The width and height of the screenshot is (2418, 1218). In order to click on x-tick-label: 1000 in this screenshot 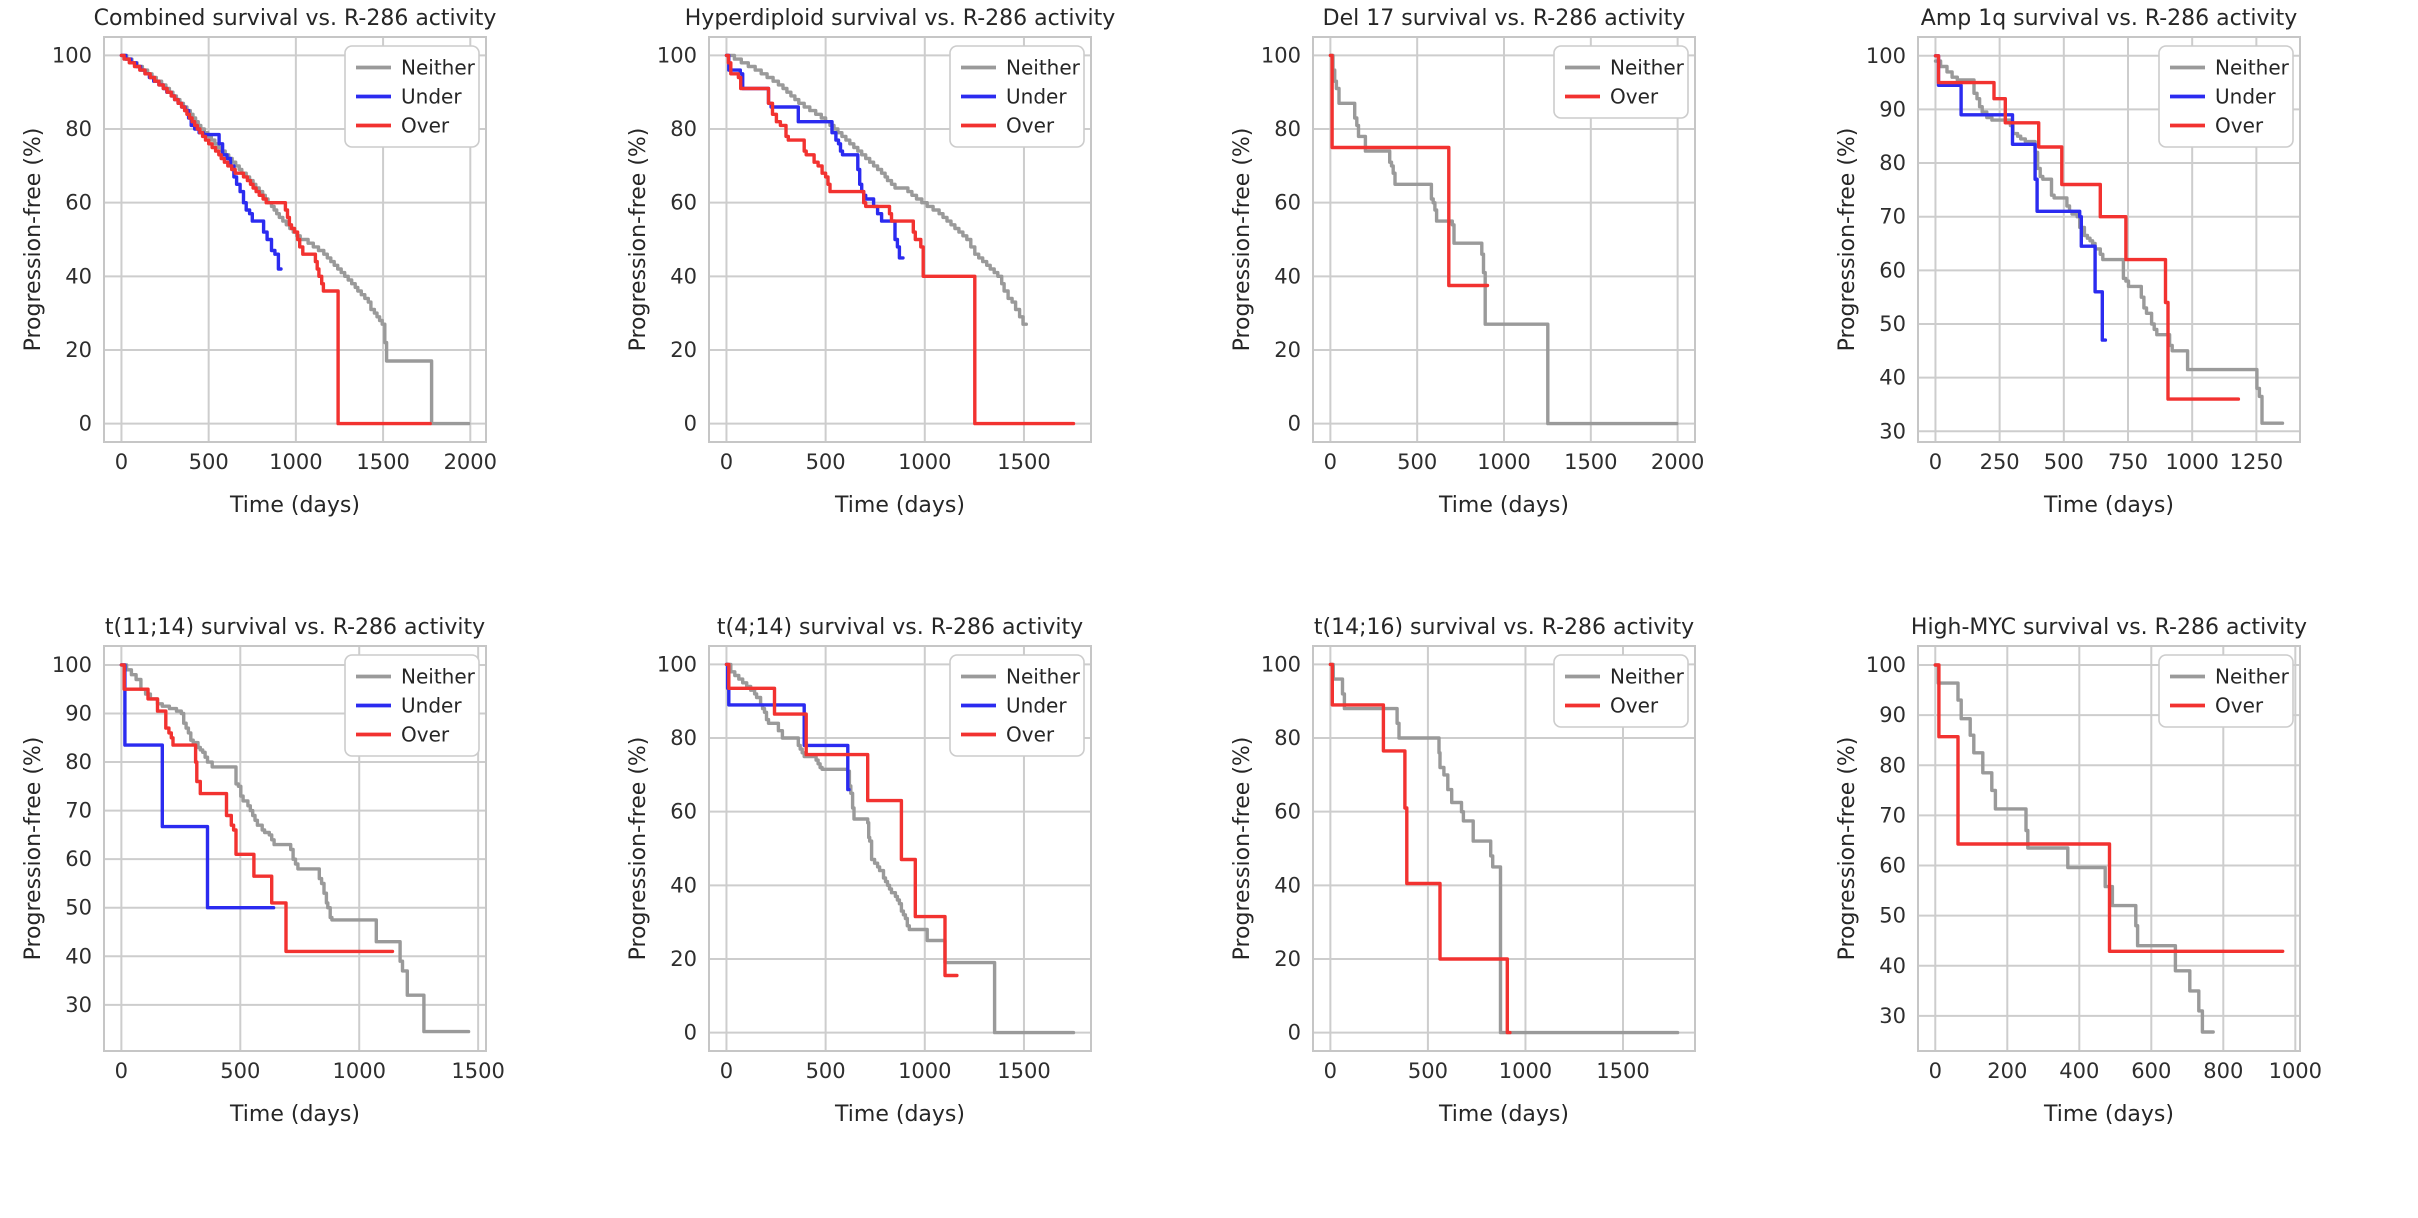, I will do `click(2191, 462)`.